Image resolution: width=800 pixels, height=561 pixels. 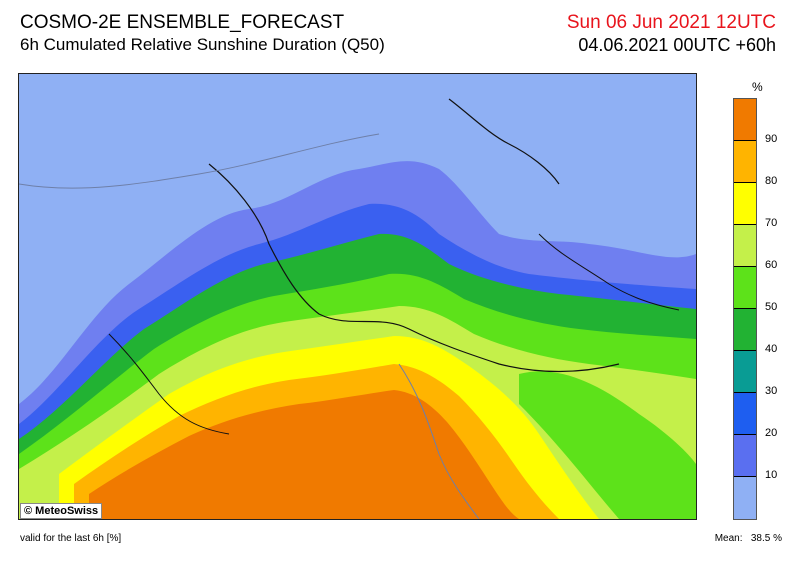 I want to click on copyright-label: © MeteoSwiss, so click(x=61, y=511).